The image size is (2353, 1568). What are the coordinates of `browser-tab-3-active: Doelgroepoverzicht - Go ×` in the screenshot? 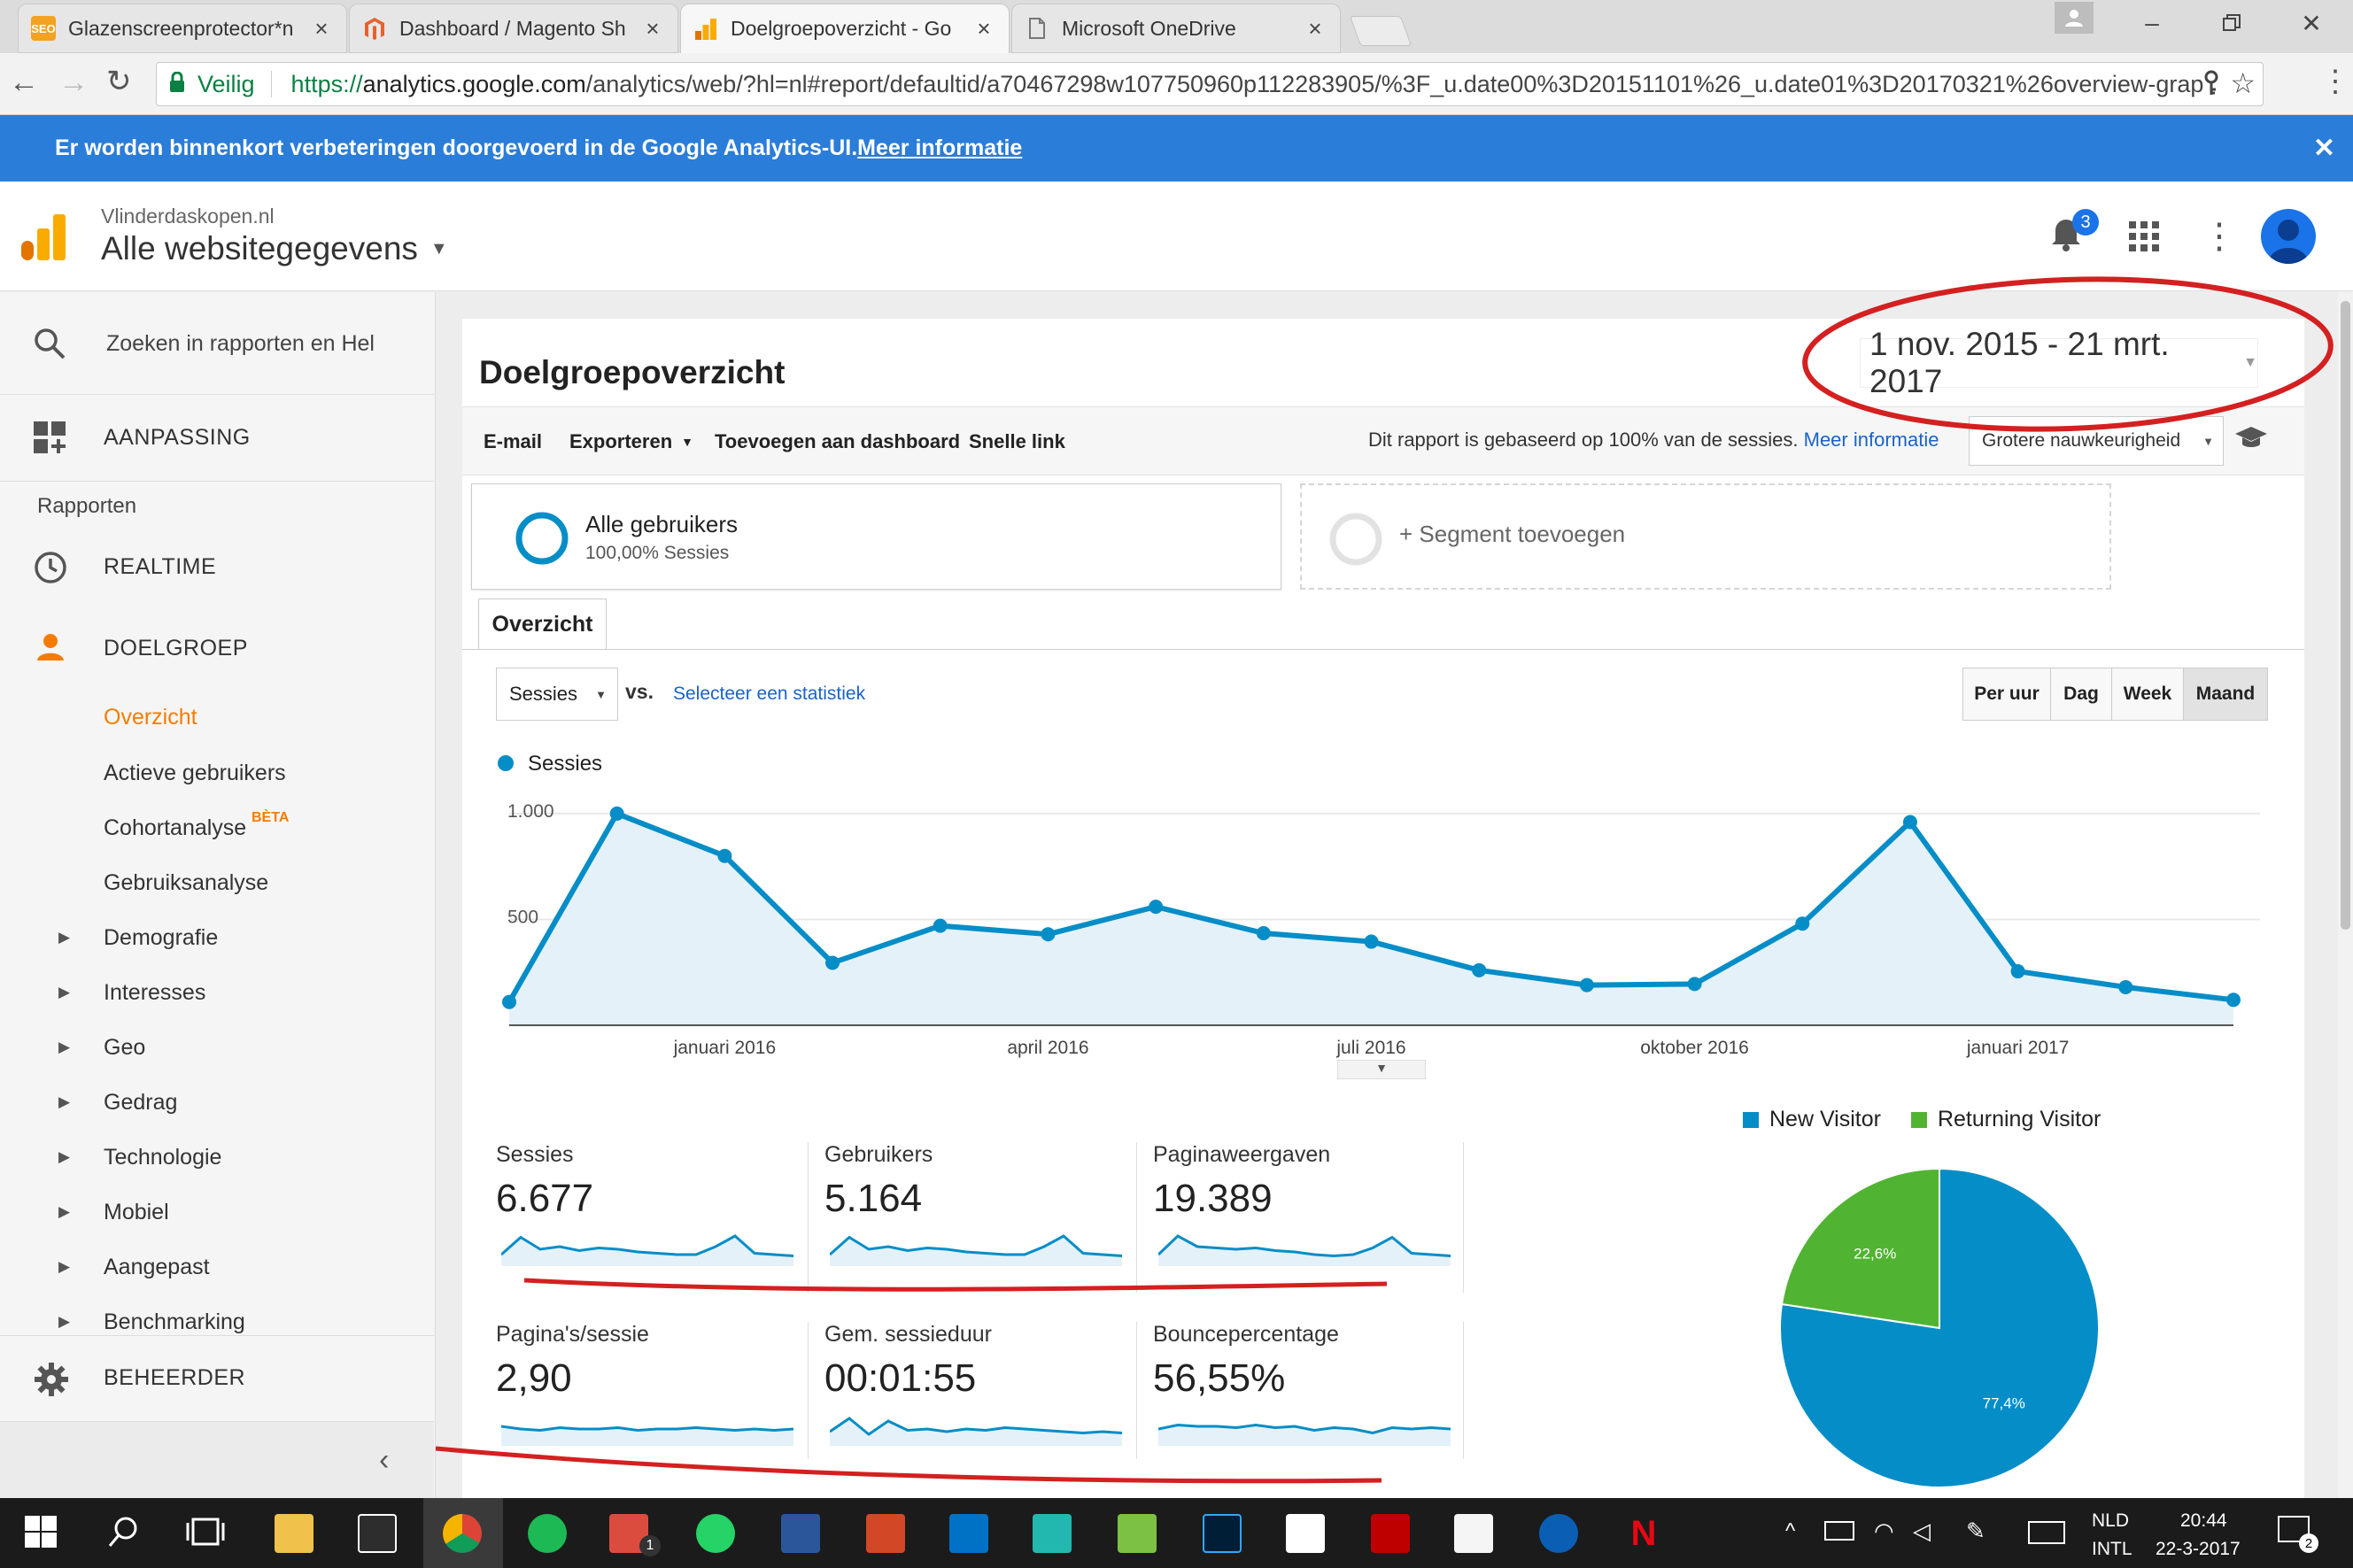 It's located at (845, 29).